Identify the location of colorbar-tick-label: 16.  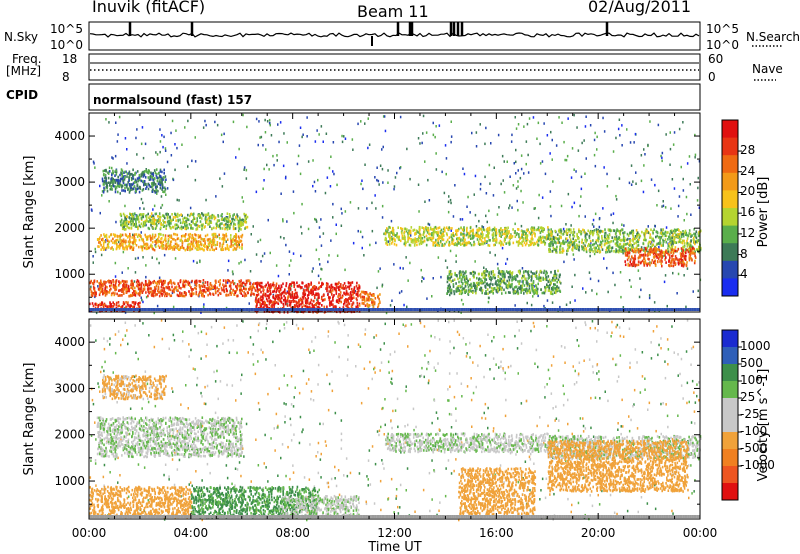
(748, 212).